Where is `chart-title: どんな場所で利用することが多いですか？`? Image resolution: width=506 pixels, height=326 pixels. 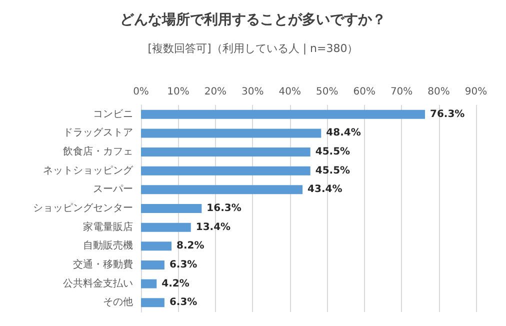
chart-title: どんな場所で利用することが多いですか？ is located at coordinates (253, 20).